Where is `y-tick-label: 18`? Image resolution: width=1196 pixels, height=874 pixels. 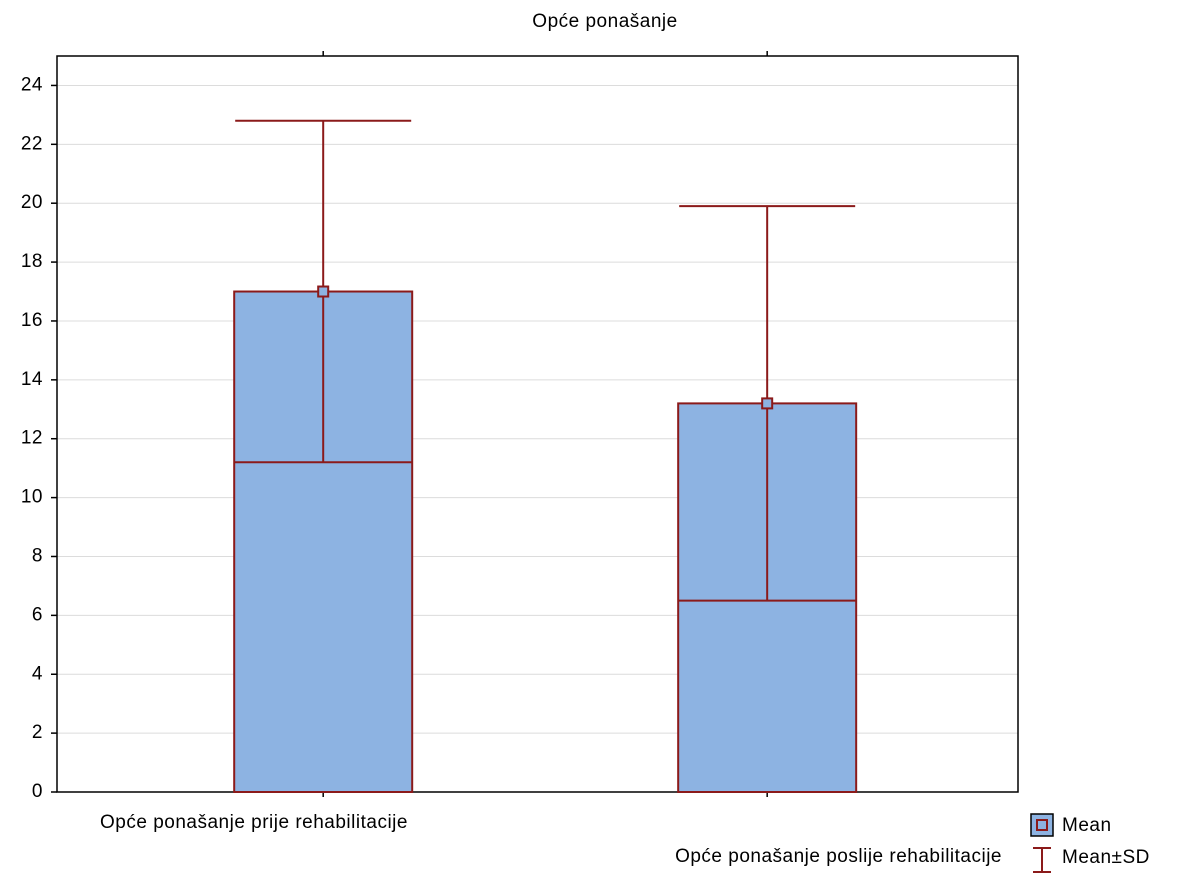
y-tick-label: 18 is located at coordinates (32, 261).